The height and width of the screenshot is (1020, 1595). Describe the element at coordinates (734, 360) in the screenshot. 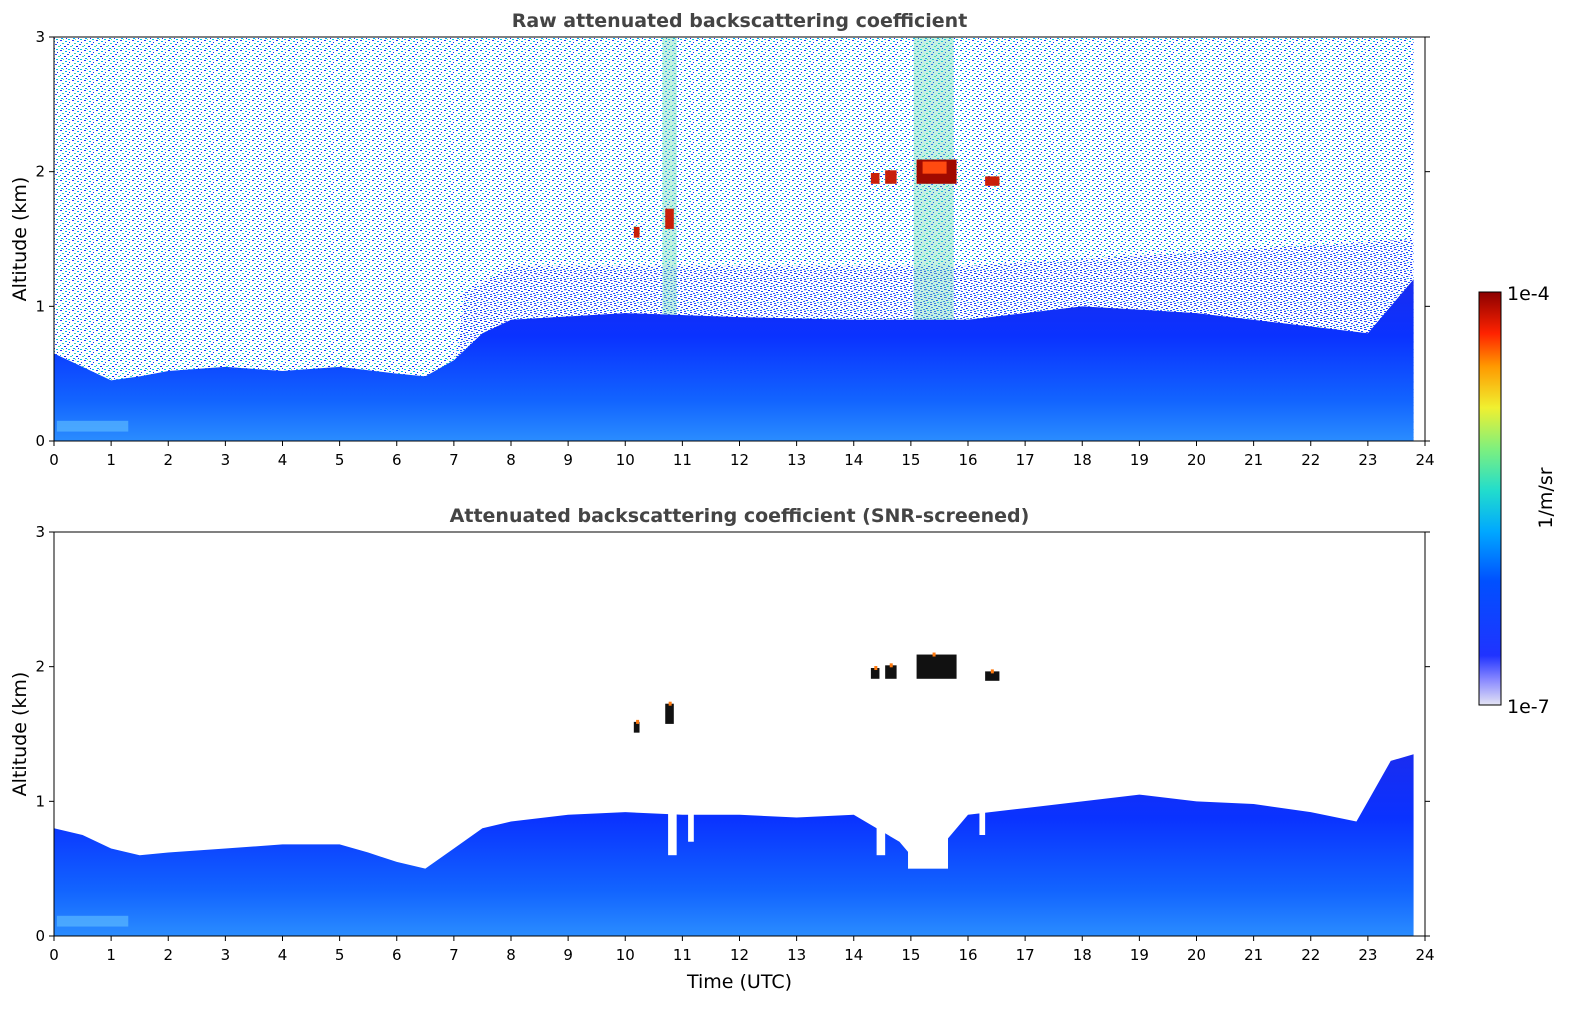

I see `boundary-layer` at that location.